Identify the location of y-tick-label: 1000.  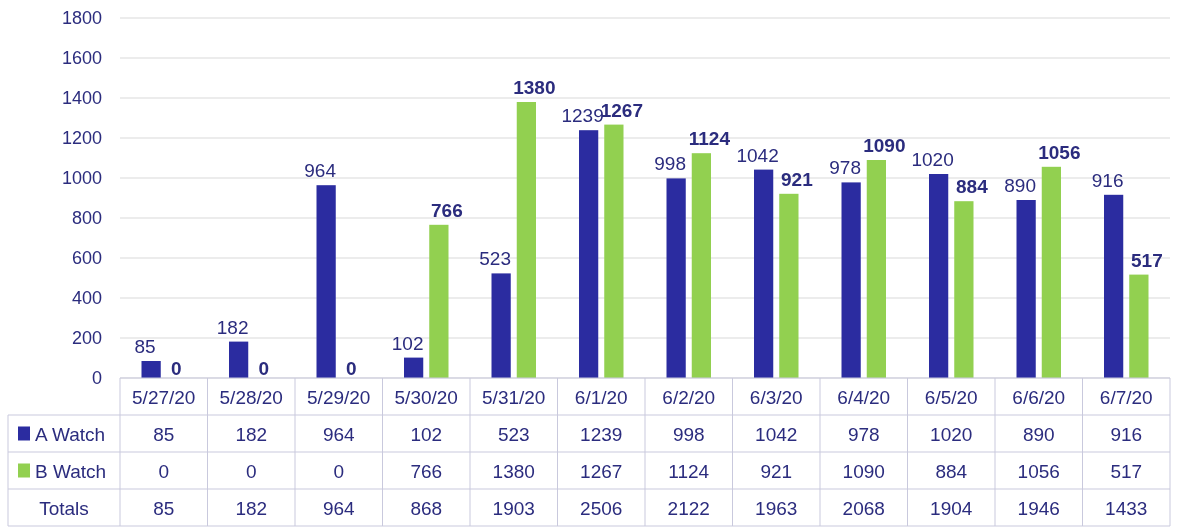
(81, 178).